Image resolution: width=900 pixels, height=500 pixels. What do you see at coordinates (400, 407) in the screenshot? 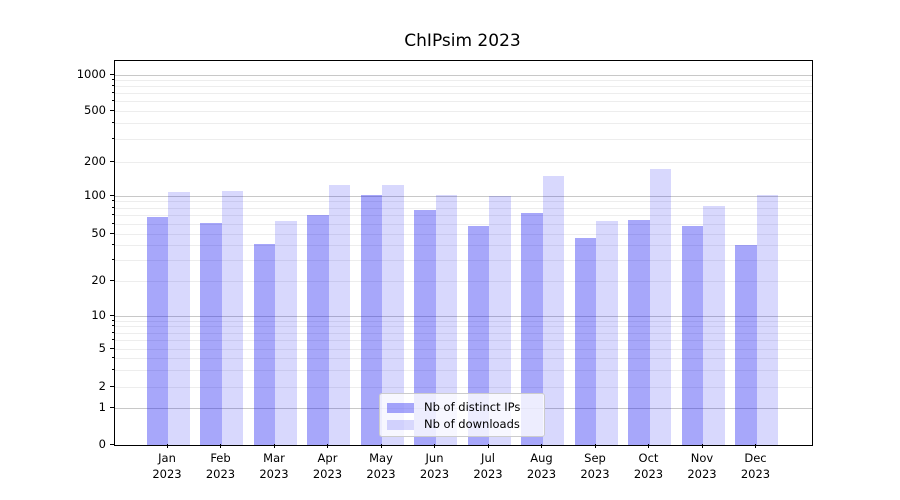
I see `legend-swatch-distinct-ips` at bounding box center [400, 407].